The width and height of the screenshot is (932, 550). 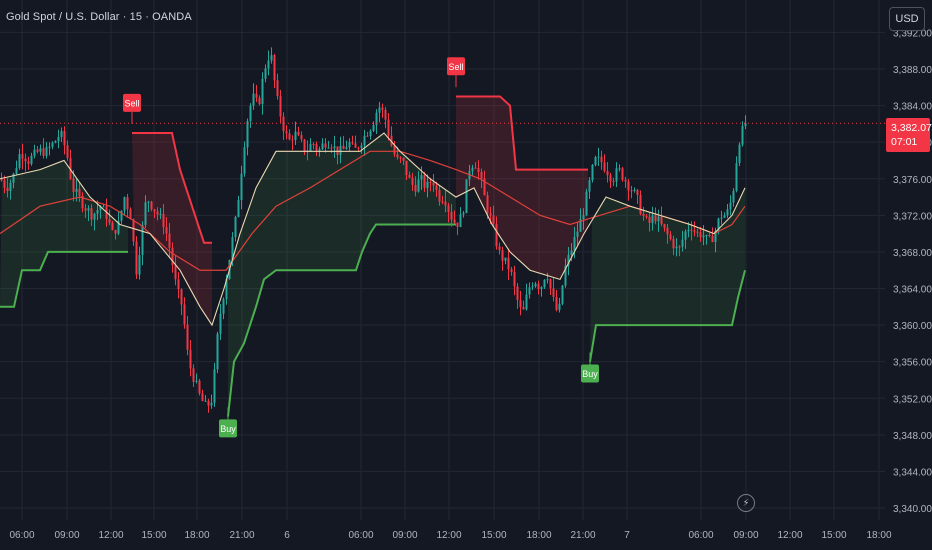 I want to click on buy-signal-box, so click(x=228, y=428).